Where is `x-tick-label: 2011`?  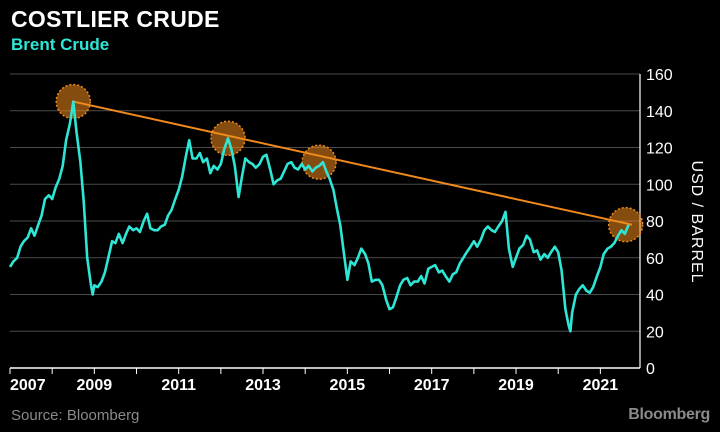 x-tick-label: 2011 is located at coordinates (178, 385).